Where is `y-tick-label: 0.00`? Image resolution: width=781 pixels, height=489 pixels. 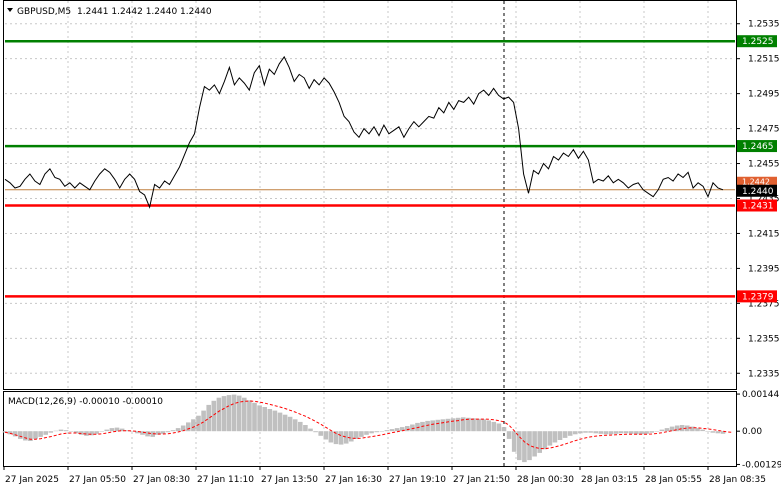 y-tick-label: 0.00 is located at coordinates (752, 432).